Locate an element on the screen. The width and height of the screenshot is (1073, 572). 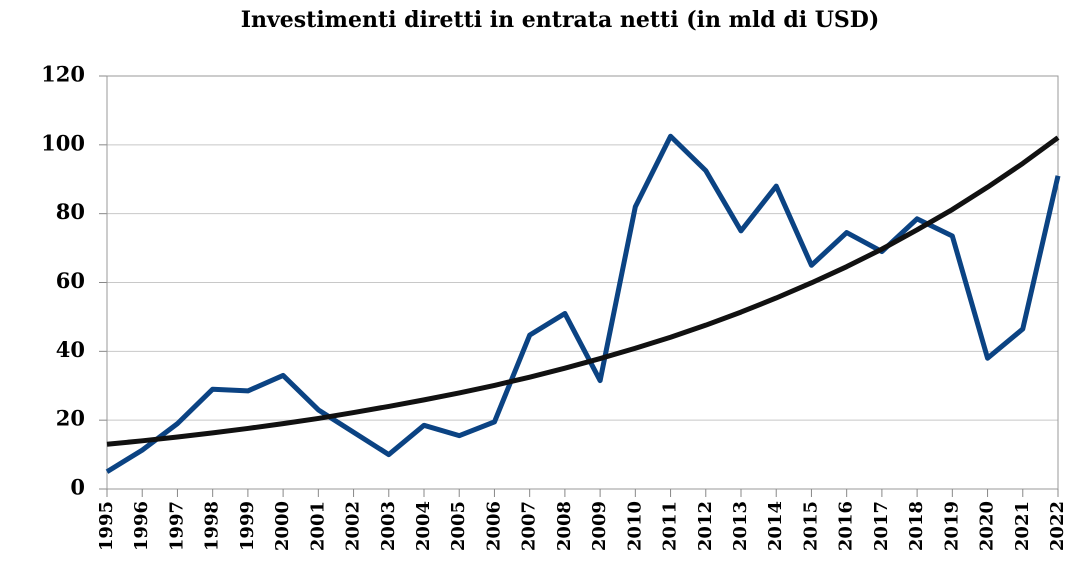
x-tick-label: 2014 is located at coordinates (775, 526).